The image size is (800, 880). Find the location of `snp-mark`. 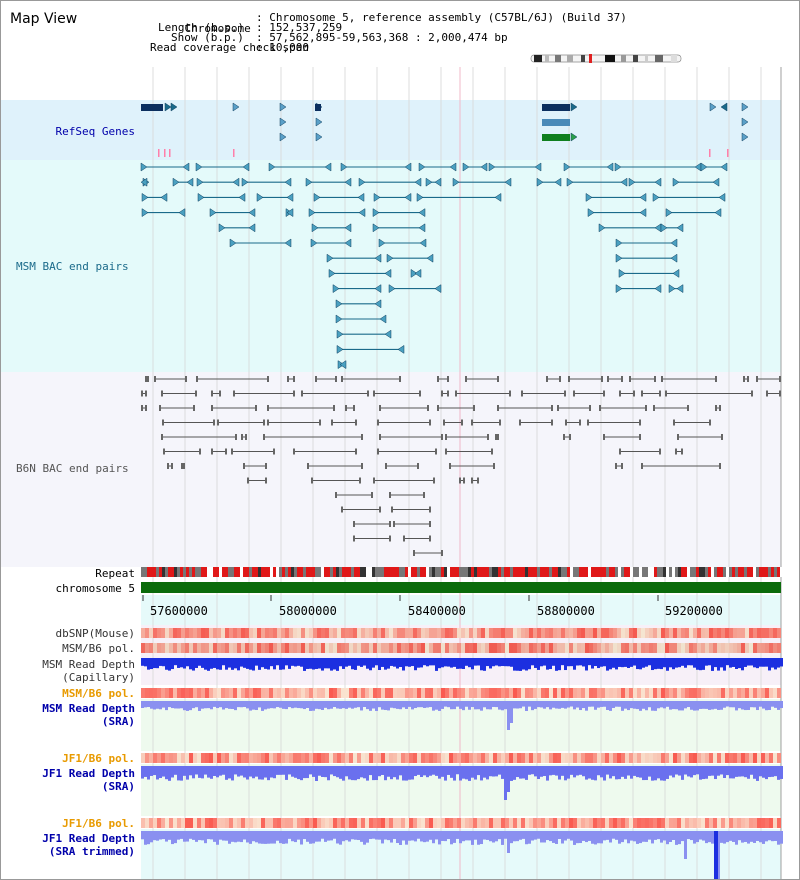

snp-mark is located at coordinates (710, 153).